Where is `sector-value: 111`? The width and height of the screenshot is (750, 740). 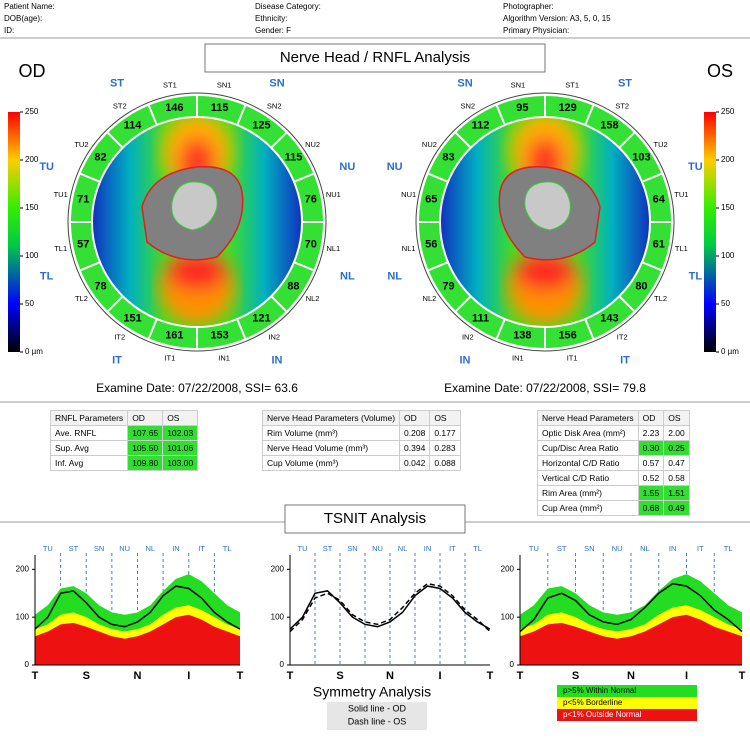 sector-value: 111 is located at coordinates (480, 318).